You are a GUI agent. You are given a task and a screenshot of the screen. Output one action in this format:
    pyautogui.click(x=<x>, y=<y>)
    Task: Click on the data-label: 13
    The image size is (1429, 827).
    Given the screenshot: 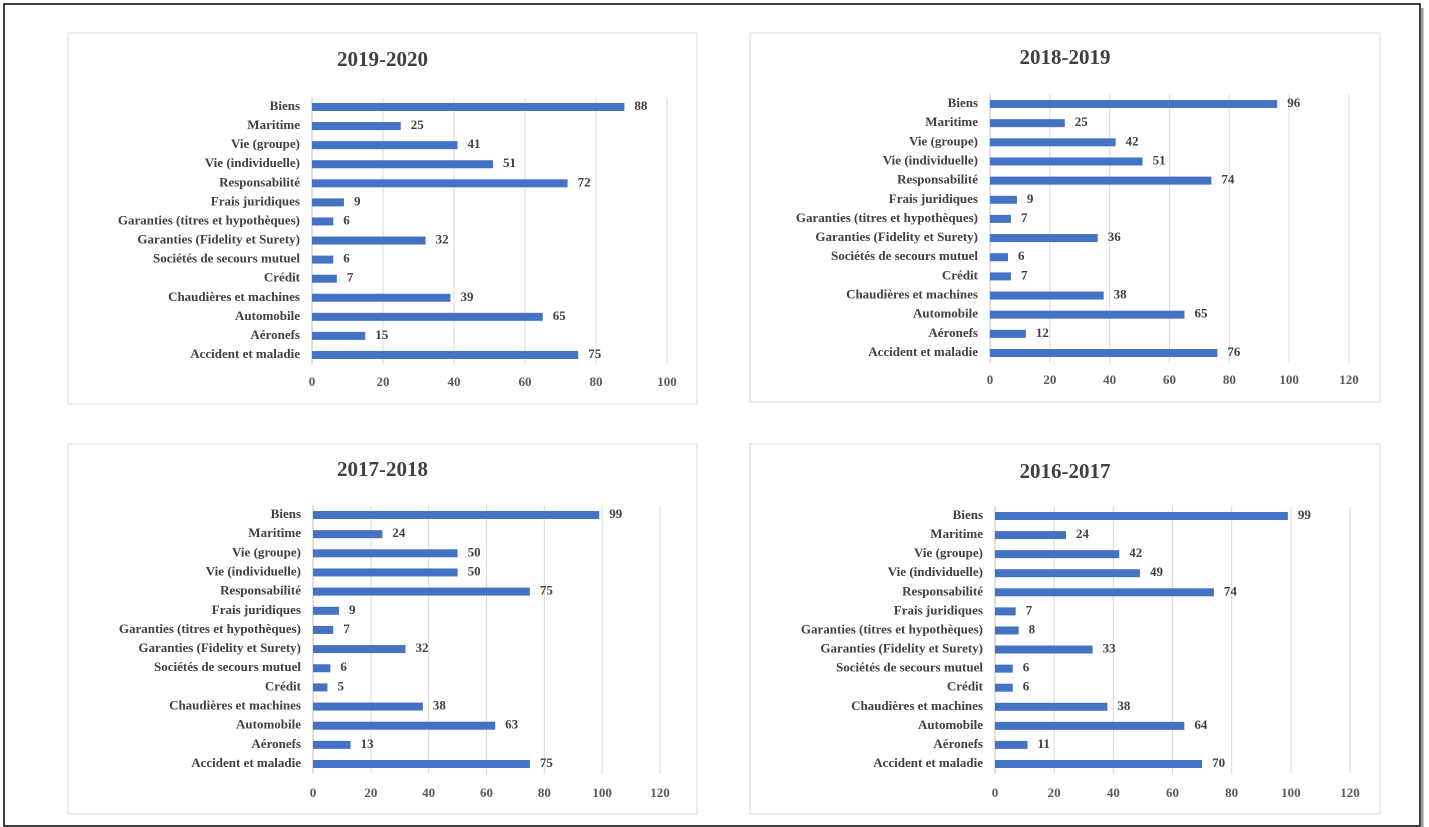 What is the action you would take?
    pyautogui.click(x=368, y=743)
    